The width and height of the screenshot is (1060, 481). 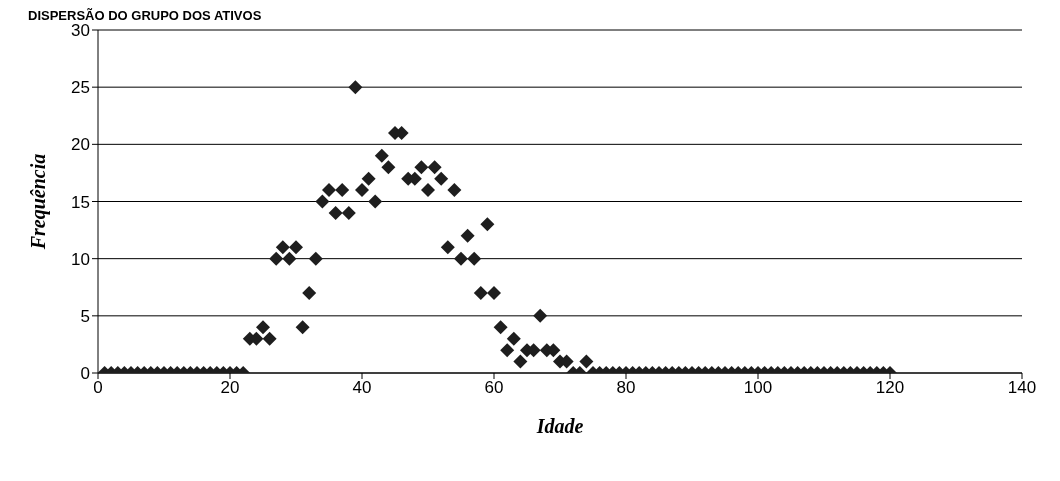 I want to click on y-tick-label: 30, so click(x=80, y=31).